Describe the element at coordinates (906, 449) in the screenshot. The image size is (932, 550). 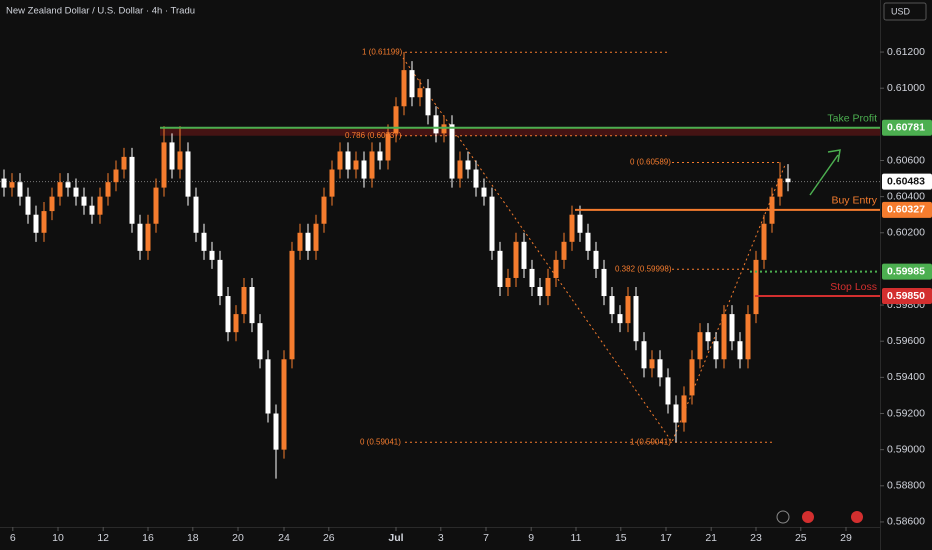
I see `y-tick-label: 0.59000` at that location.